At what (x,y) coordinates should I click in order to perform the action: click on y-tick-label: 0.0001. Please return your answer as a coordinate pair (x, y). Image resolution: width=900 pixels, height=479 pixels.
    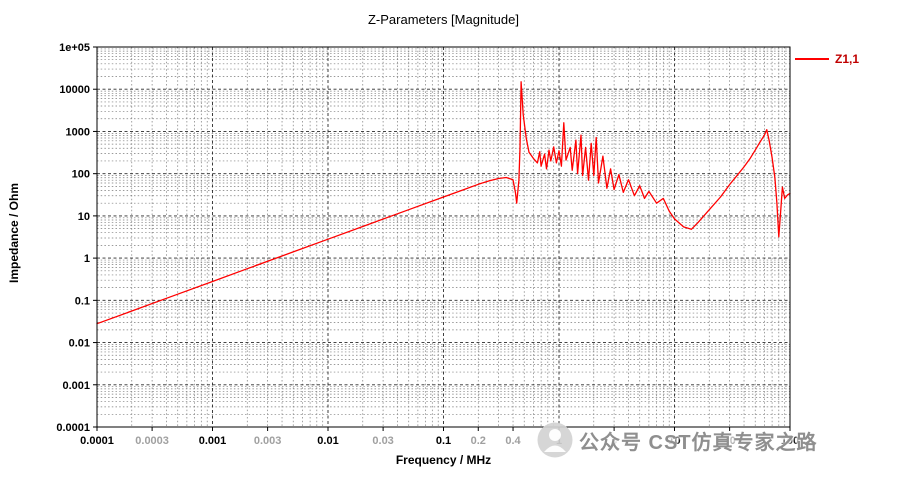
    Looking at the image, I should click on (73, 428).